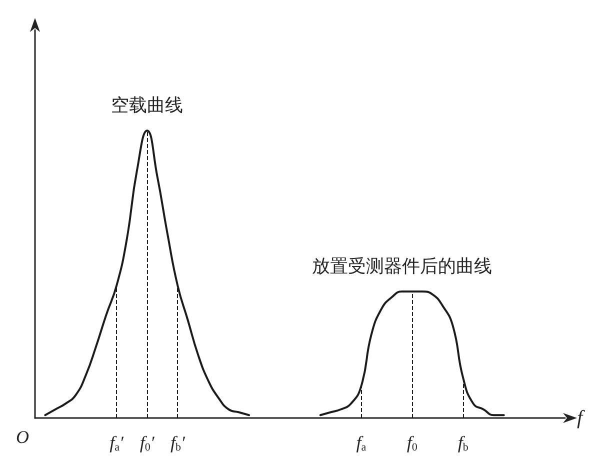 Image resolution: width=602 pixels, height=473 pixels. I want to click on series-label: 空载曲线, so click(147, 105).